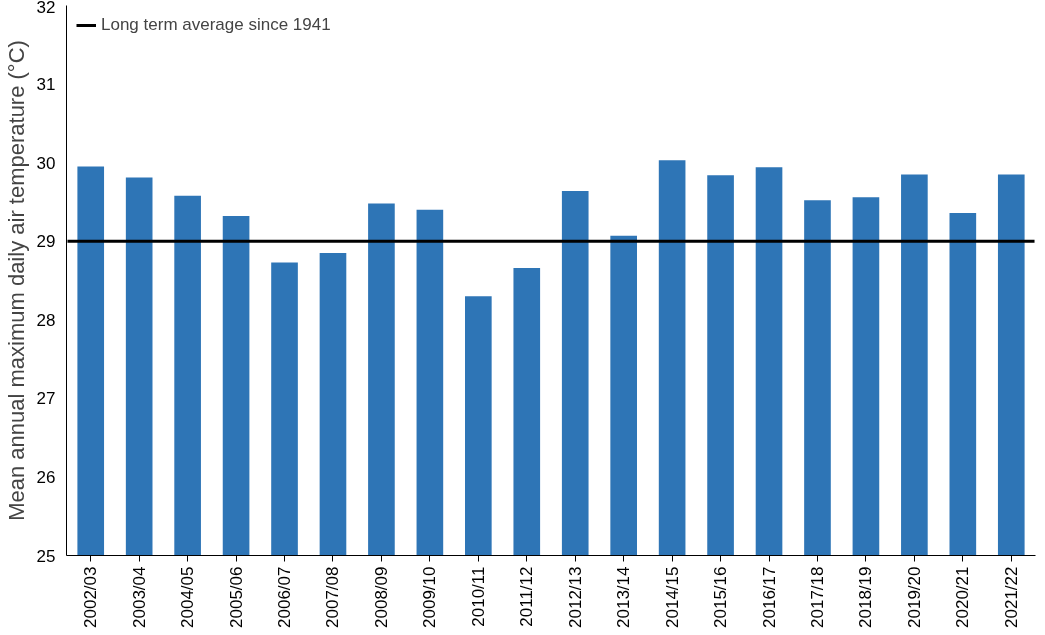  I want to click on x-tick-label: 2005/06, so click(236, 597).